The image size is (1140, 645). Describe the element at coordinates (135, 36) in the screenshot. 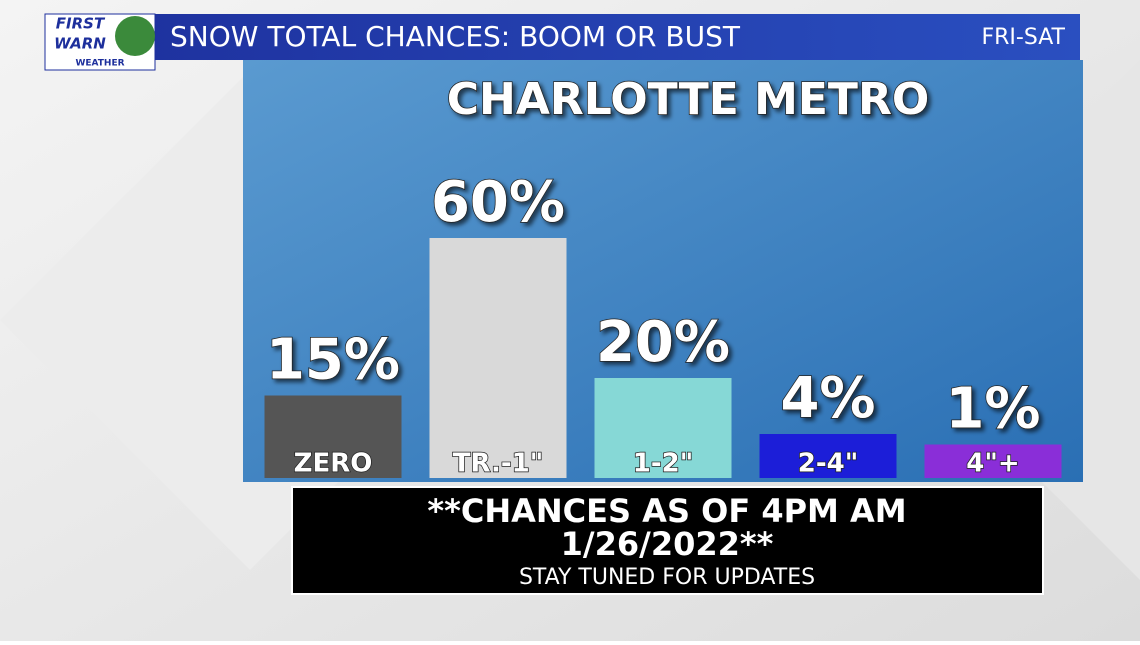

I see `logo-radar` at that location.